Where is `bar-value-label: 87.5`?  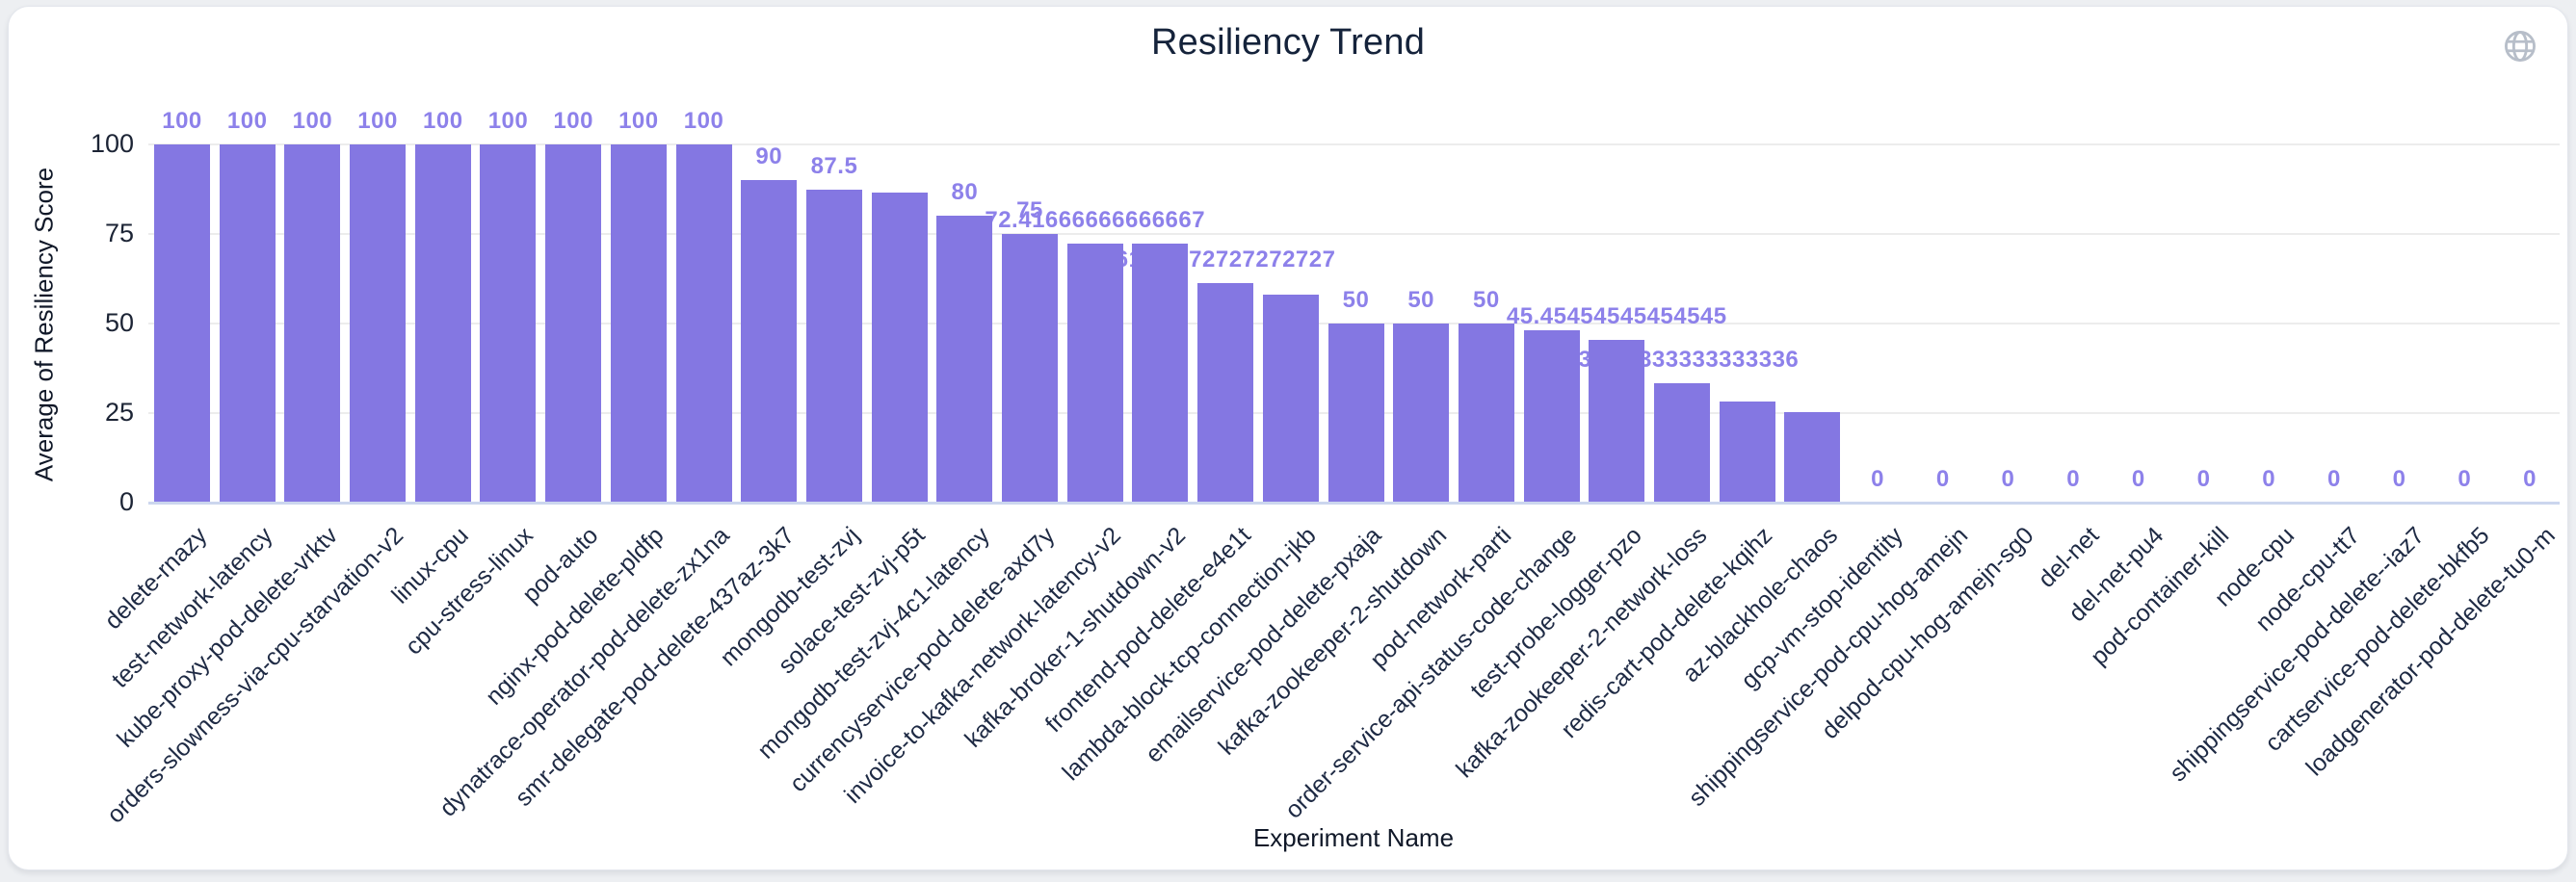 bar-value-label: 87.5 is located at coordinates (834, 165).